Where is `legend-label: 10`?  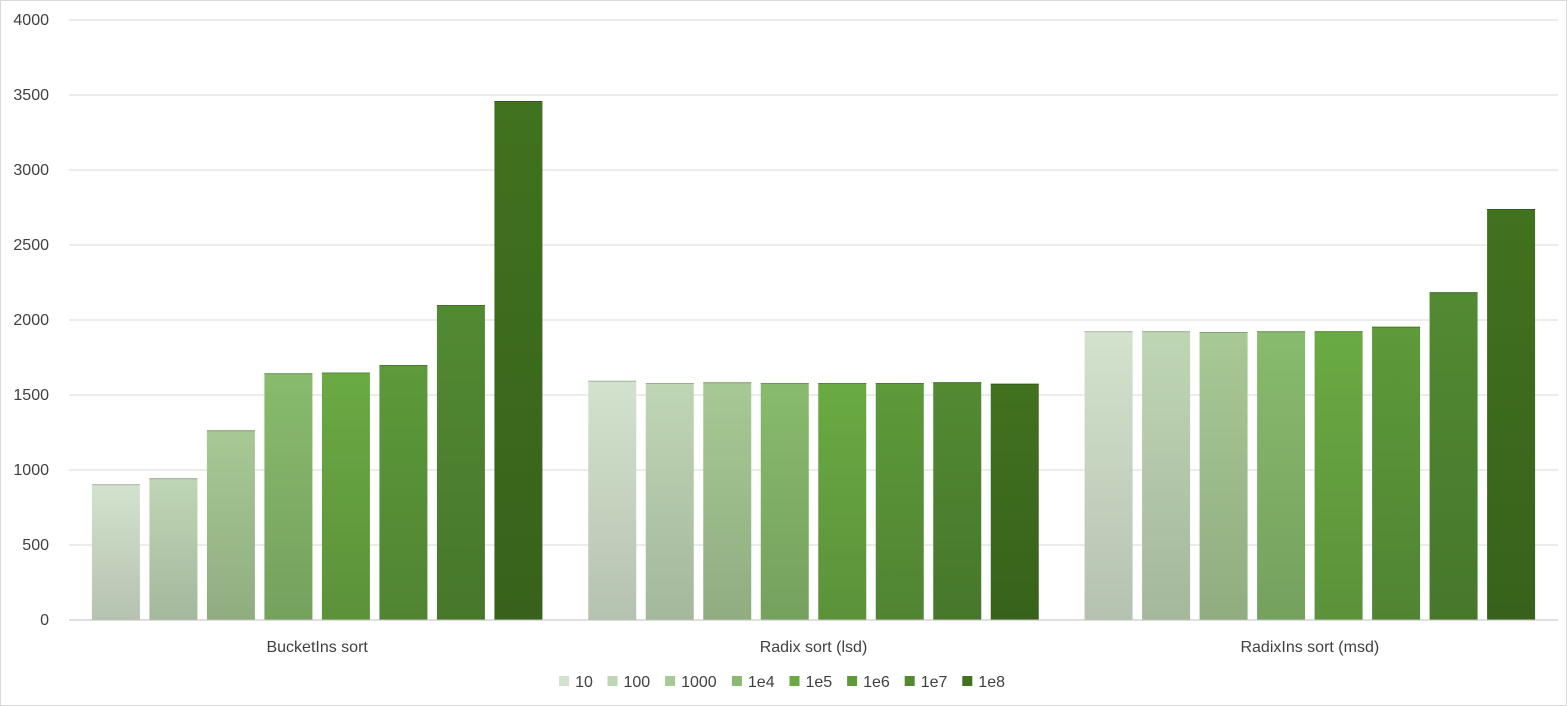
legend-label: 10 is located at coordinates (584, 682).